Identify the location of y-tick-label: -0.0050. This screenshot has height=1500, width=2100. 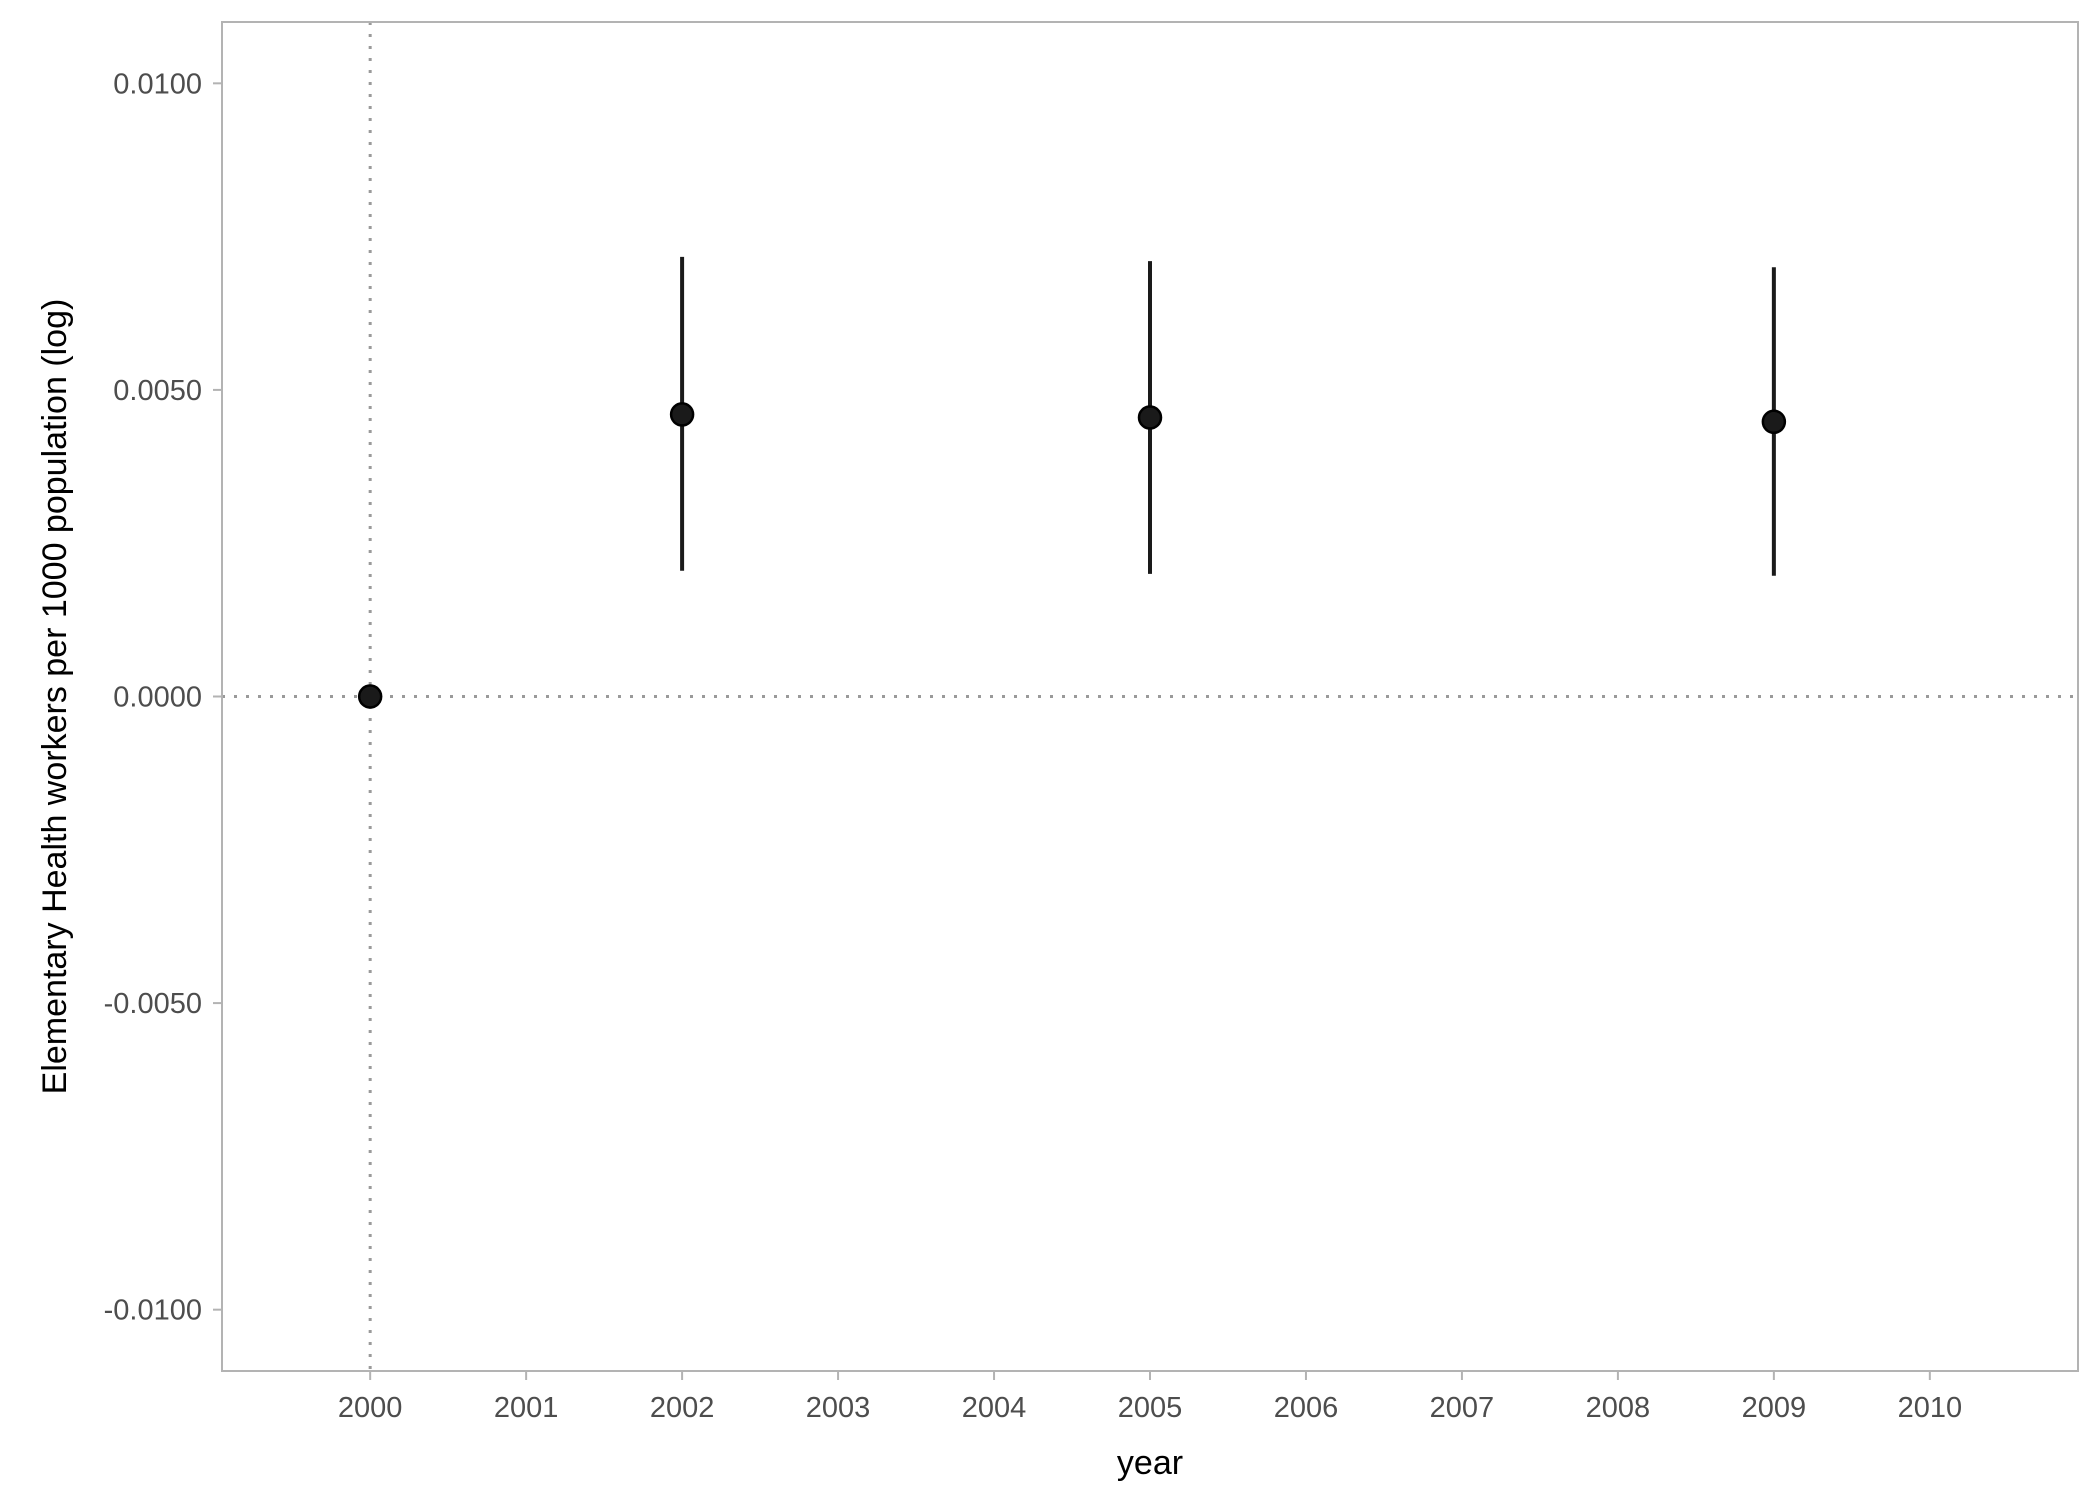
(153, 1004).